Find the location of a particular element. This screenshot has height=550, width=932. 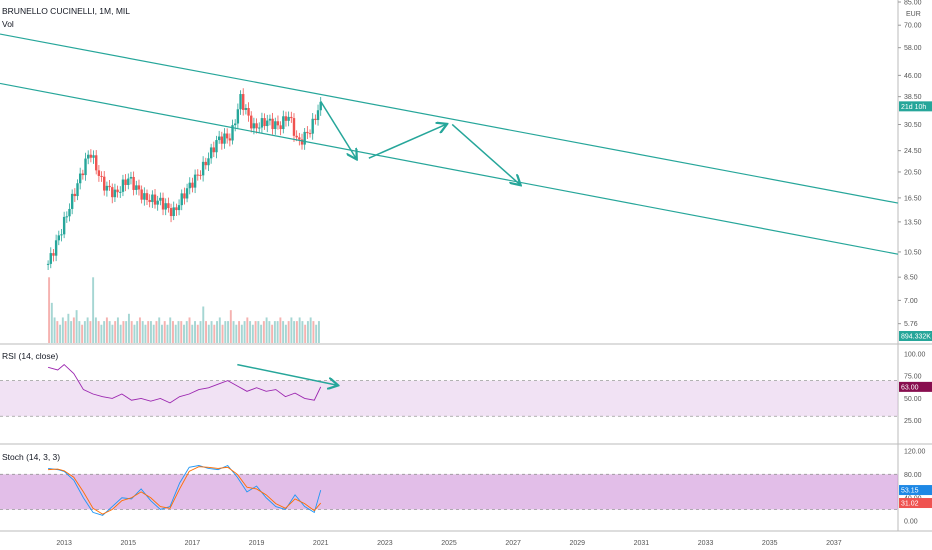

price-tick-label: 20.50 is located at coordinates (913, 172).